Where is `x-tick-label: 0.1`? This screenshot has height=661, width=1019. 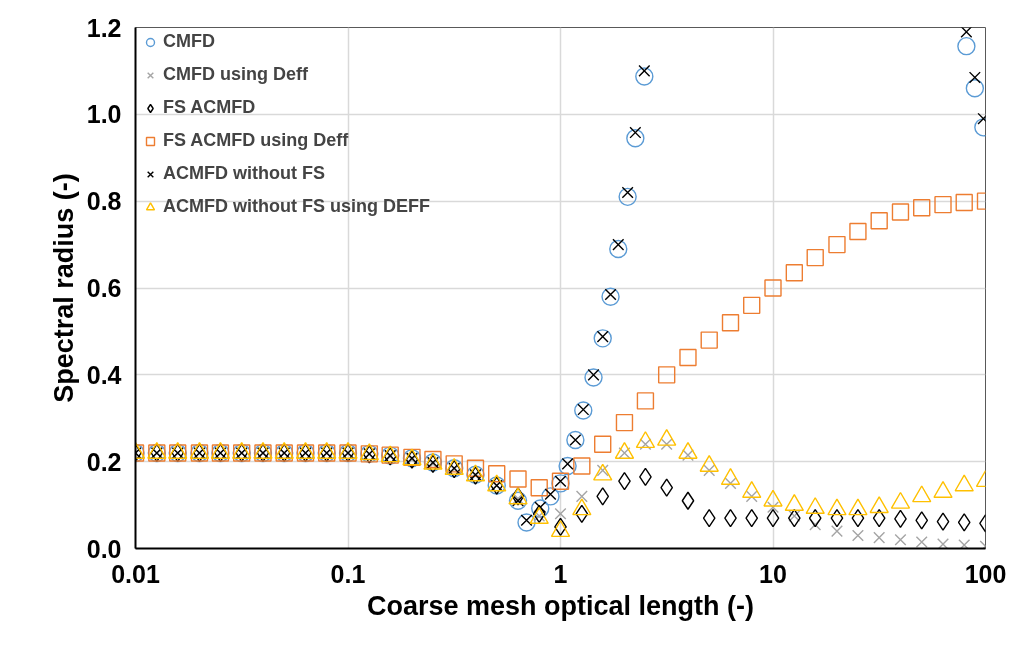 x-tick-label: 0.1 is located at coordinates (348, 573).